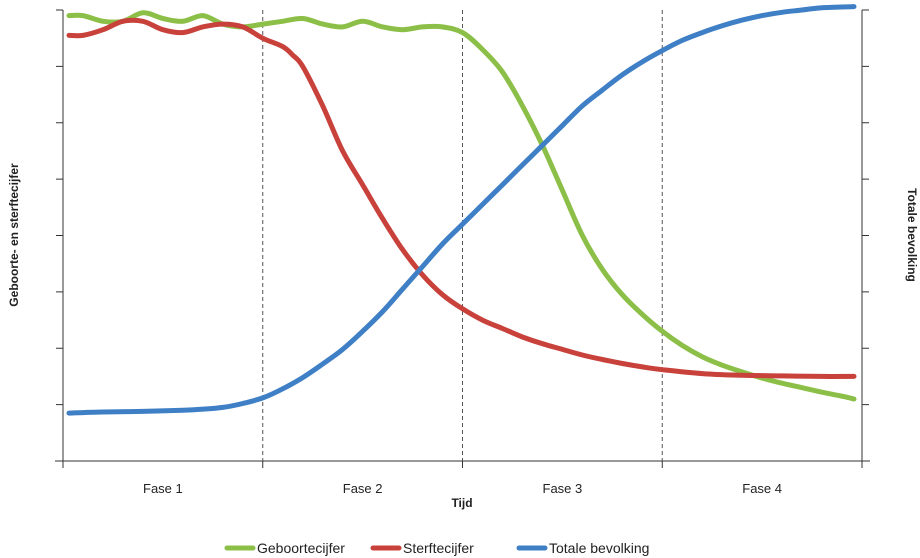 The image size is (920, 558). What do you see at coordinates (461, 503) in the screenshot?
I see `x-axis-title: Tijd` at bounding box center [461, 503].